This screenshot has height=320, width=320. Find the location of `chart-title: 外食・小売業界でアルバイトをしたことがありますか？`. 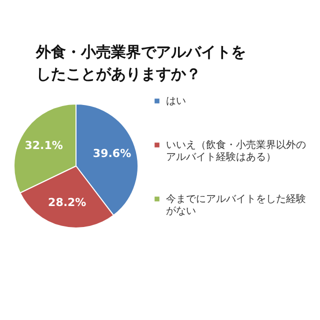

chart-title: 外食・小売業界でアルバイトをしたことがありますか？ is located at coordinates (140, 63).